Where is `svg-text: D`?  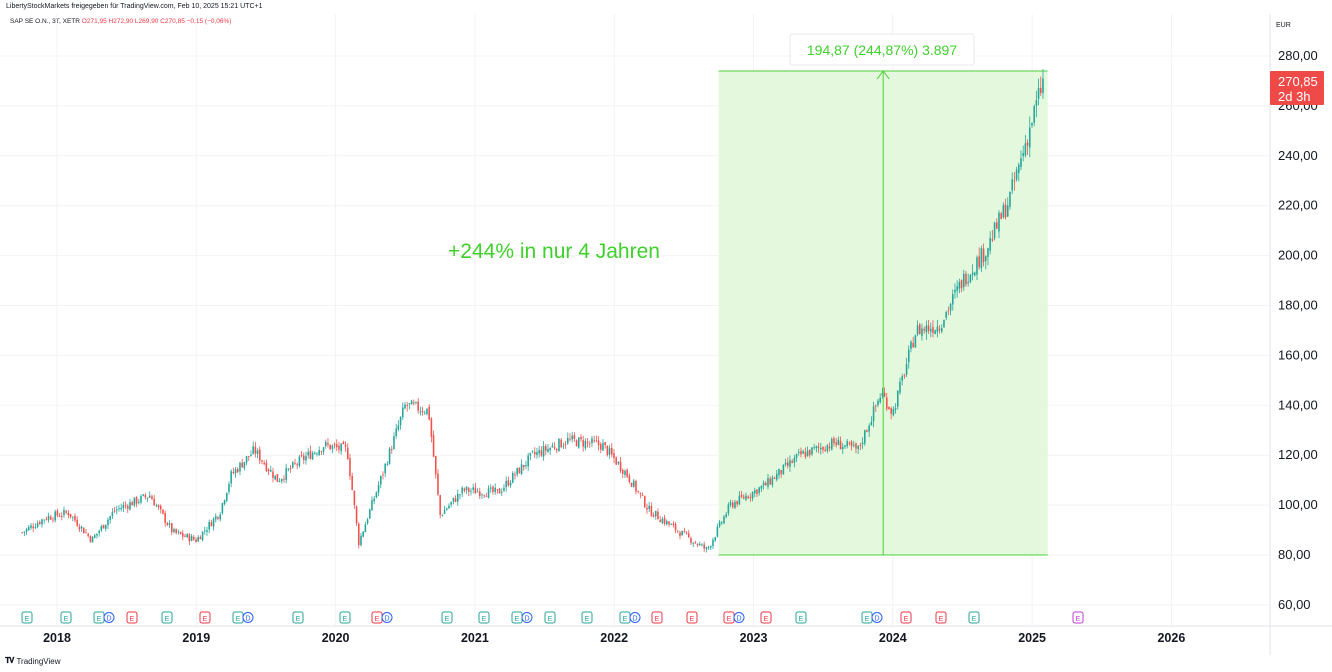
svg-text: D is located at coordinates (738, 619).